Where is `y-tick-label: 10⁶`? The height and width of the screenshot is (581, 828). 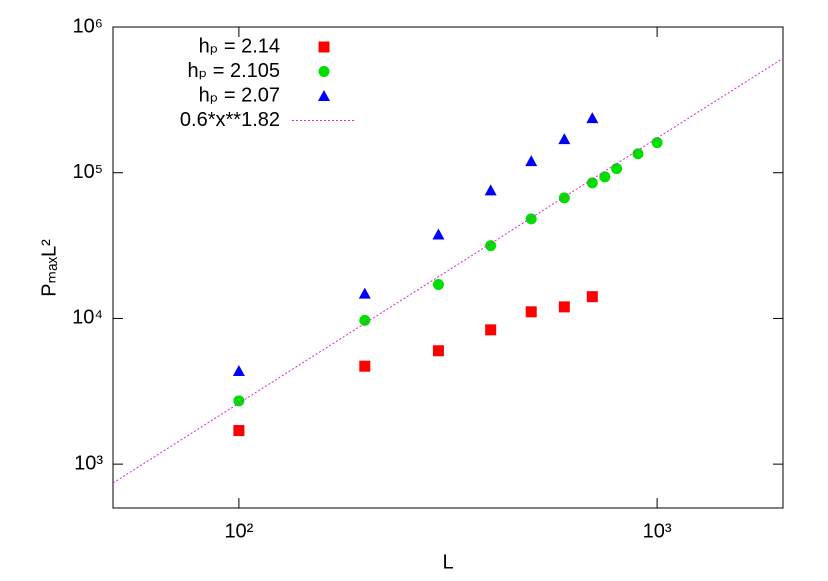
y-tick-label: 10⁶ is located at coordinates (88, 26).